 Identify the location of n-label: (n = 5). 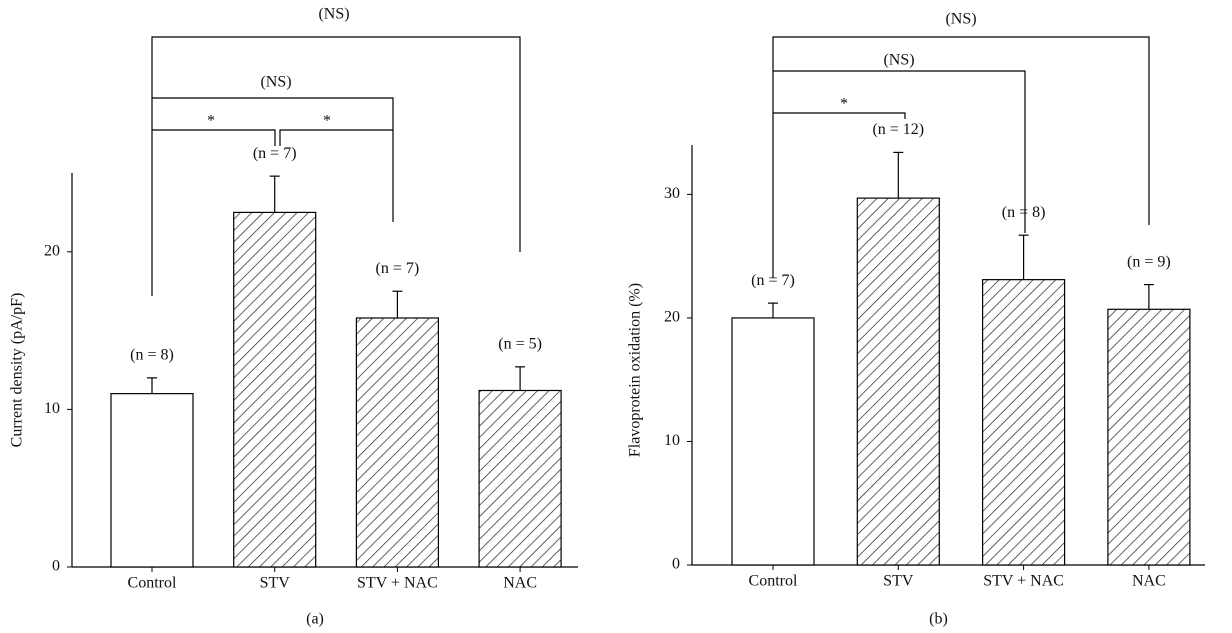
(520, 344).